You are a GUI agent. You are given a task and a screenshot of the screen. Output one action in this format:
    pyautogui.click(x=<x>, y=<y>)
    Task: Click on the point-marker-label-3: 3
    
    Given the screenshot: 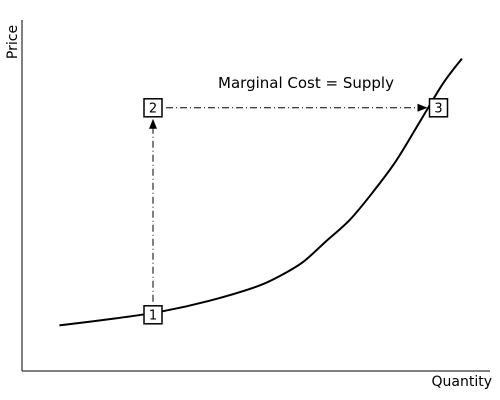 What is the action you would take?
    pyautogui.click(x=438, y=108)
    